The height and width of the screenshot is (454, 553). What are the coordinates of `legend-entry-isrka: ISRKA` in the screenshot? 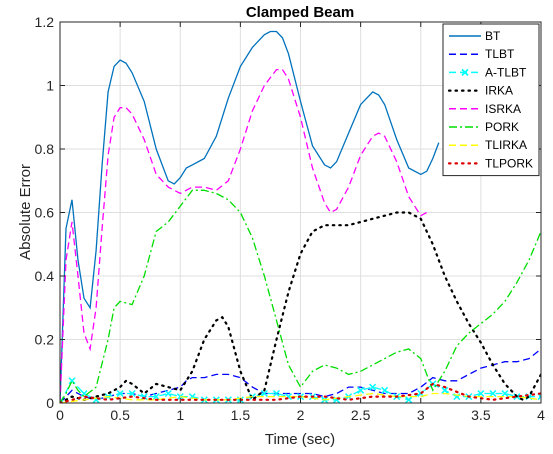 It's located at (485, 109).